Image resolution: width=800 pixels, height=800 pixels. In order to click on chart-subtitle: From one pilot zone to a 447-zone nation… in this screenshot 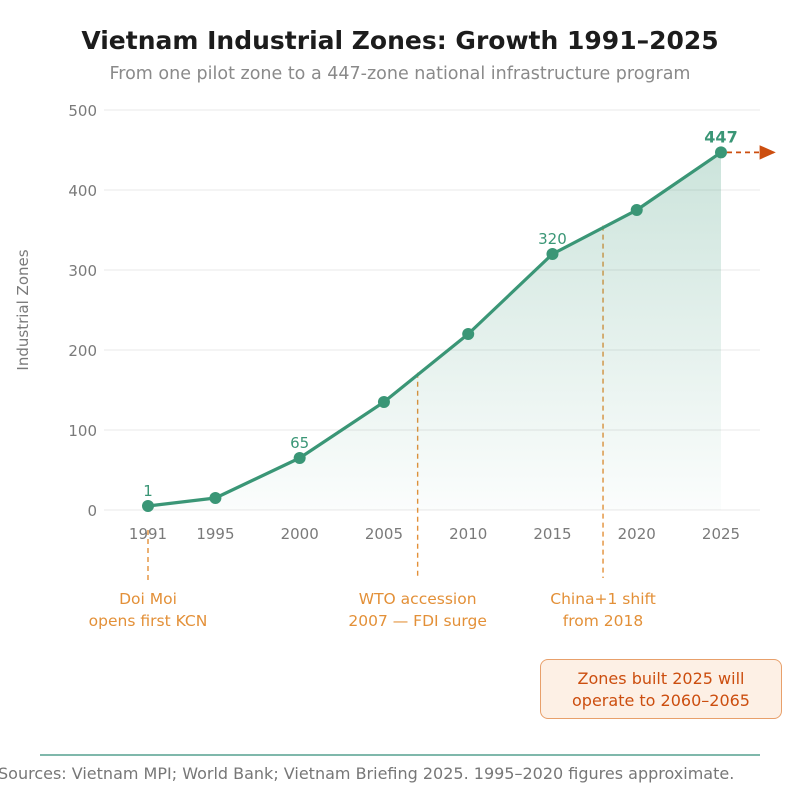, I will do `click(400, 74)`.